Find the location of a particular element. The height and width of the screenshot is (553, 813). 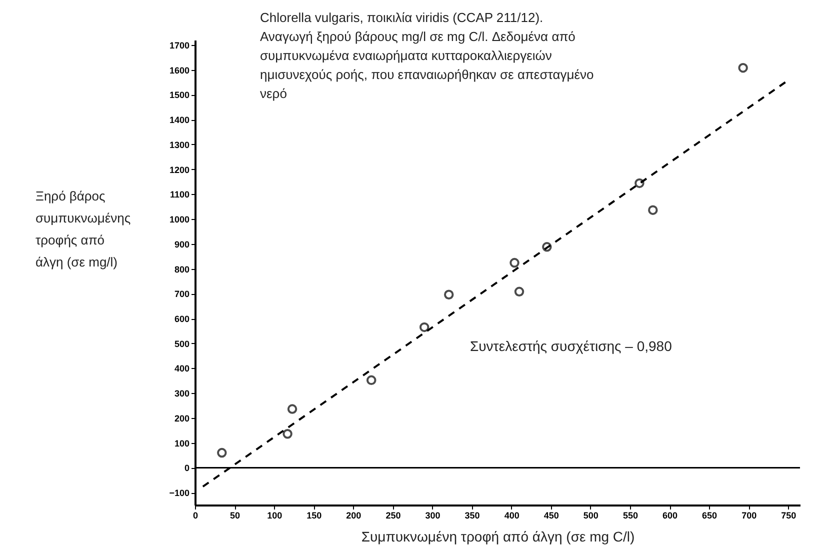

x-tick-label: 0 is located at coordinates (195, 515).